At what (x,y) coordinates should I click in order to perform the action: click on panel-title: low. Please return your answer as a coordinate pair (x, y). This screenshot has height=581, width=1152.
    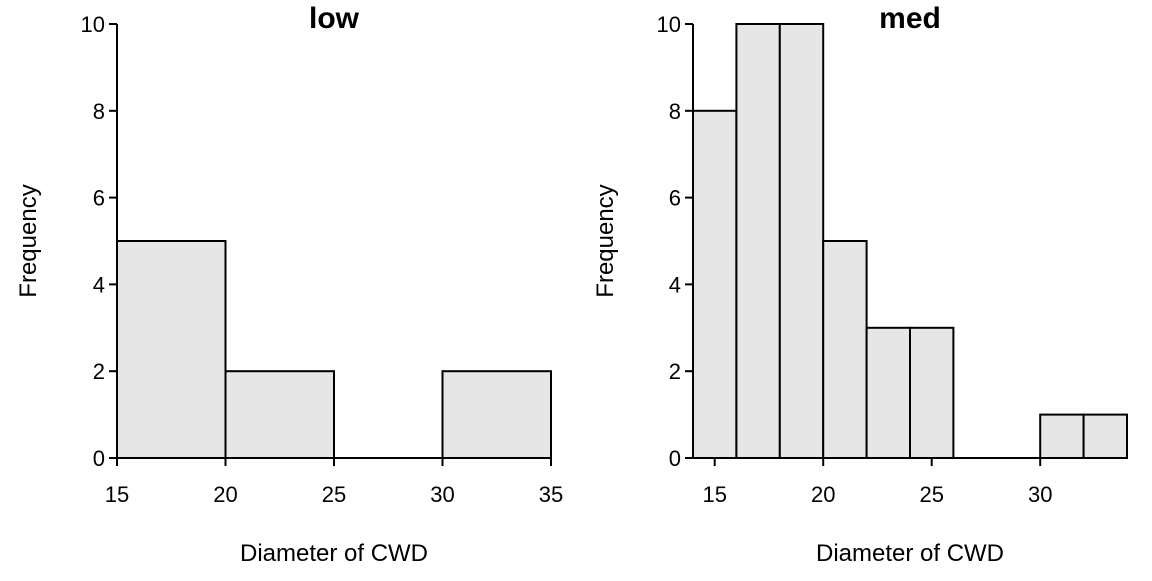
    Looking at the image, I should click on (334, 18).